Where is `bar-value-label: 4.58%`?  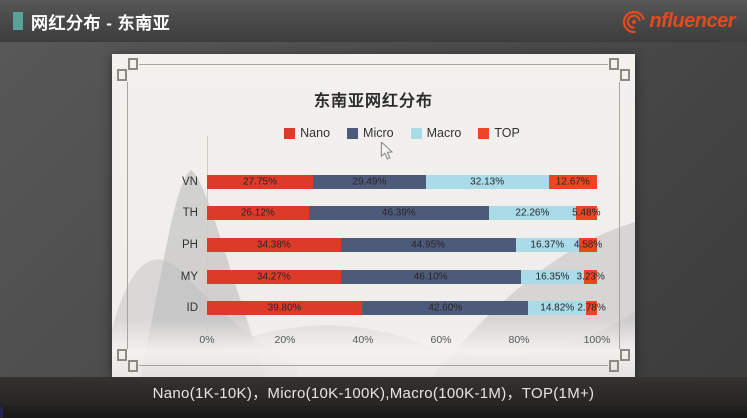
bar-value-label: 4.58% is located at coordinates (588, 245).